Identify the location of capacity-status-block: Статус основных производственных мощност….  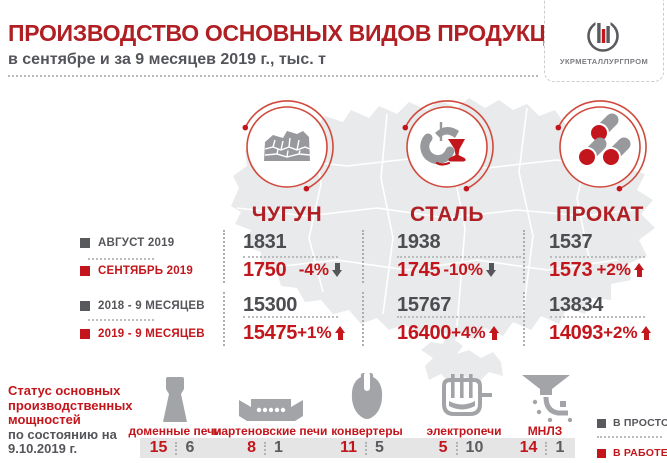
(75, 420).